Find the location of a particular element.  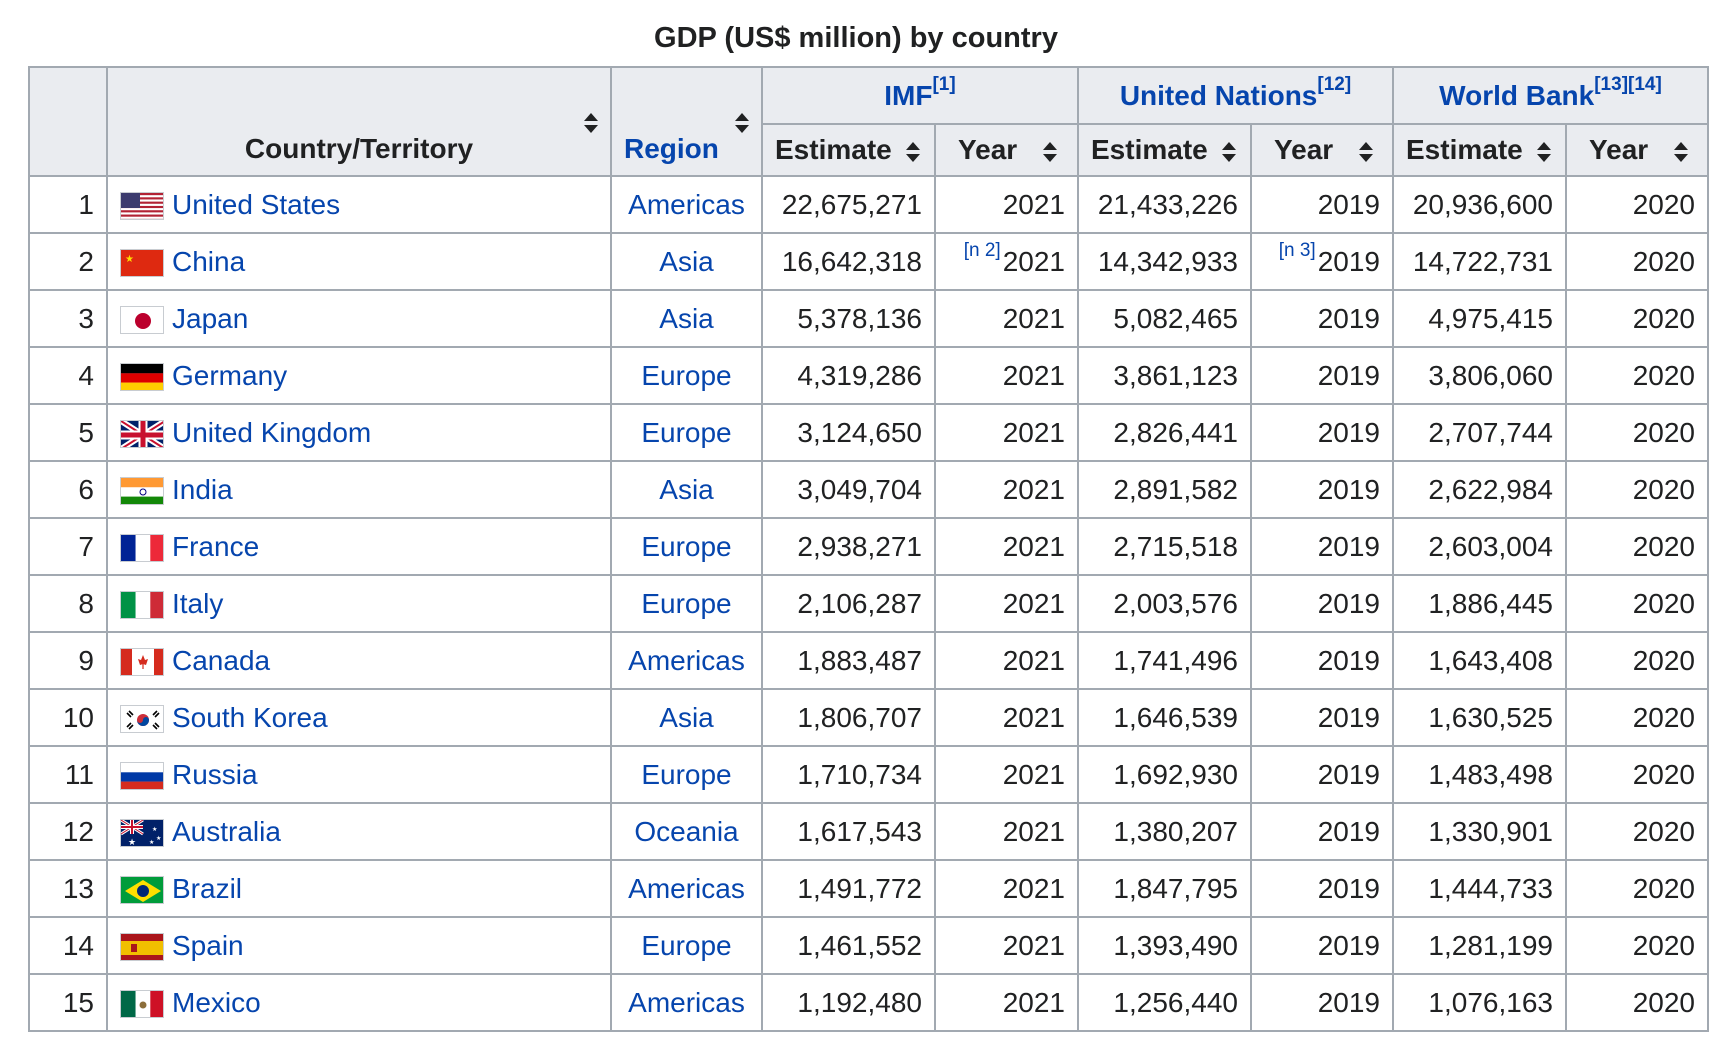

un-estimate-cell: 1,646,539 is located at coordinates (1164, 717).